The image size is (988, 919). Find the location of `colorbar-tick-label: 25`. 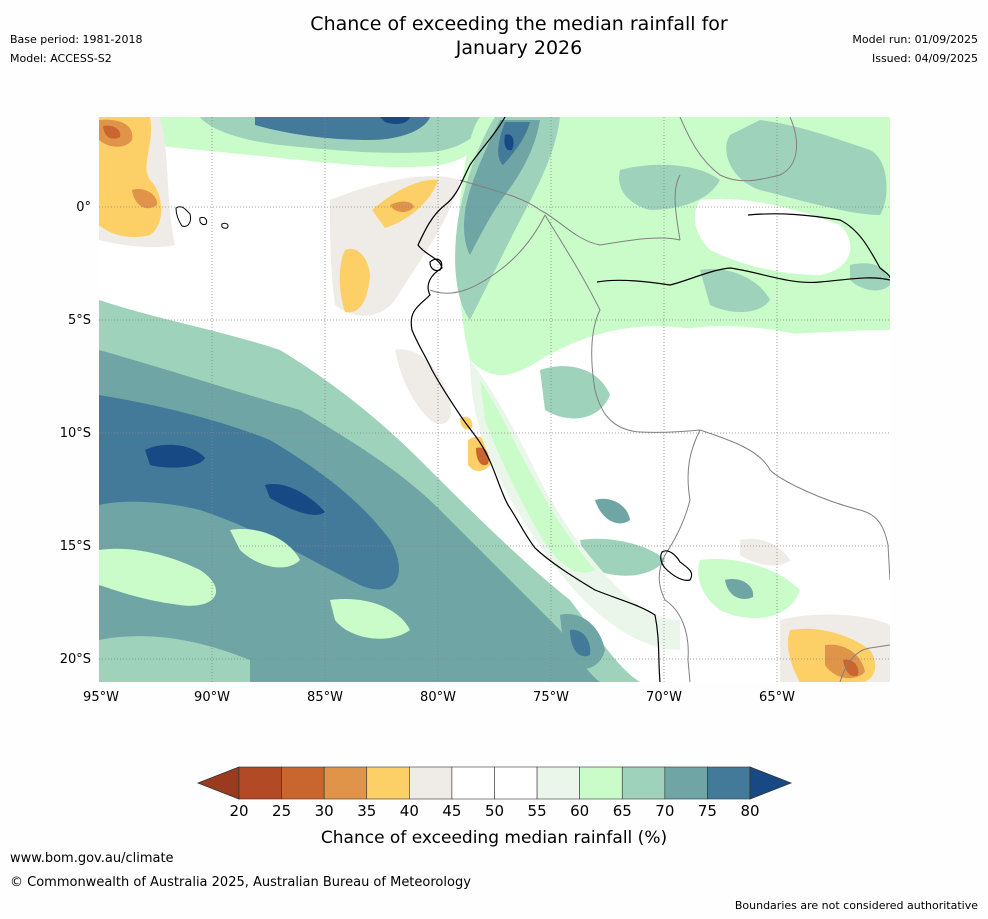

colorbar-tick-label: 25 is located at coordinates (281, 811).